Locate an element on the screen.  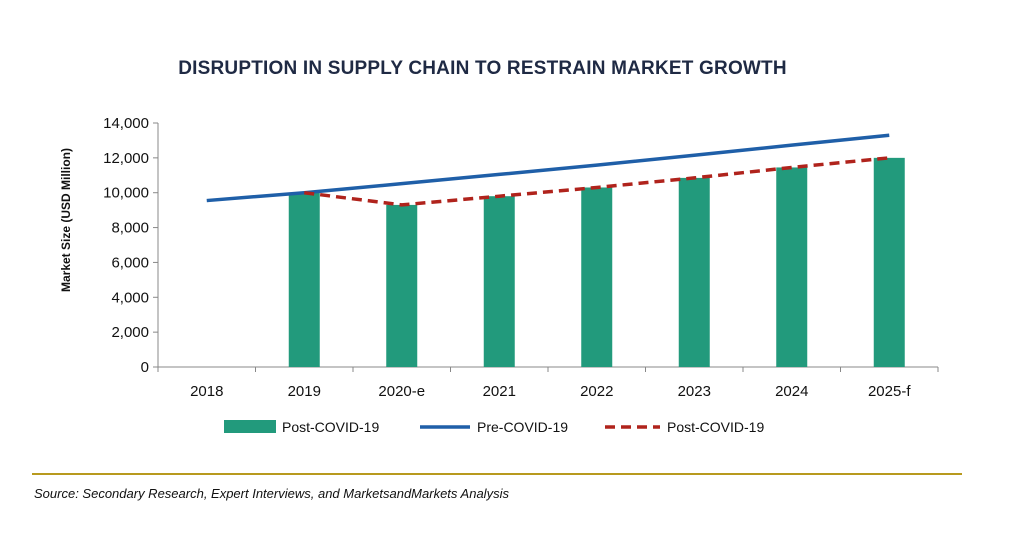
legend: Post-COVID-19 Pre-COVID-19 Post-COVID-19 is located at coordinates (494, 427).